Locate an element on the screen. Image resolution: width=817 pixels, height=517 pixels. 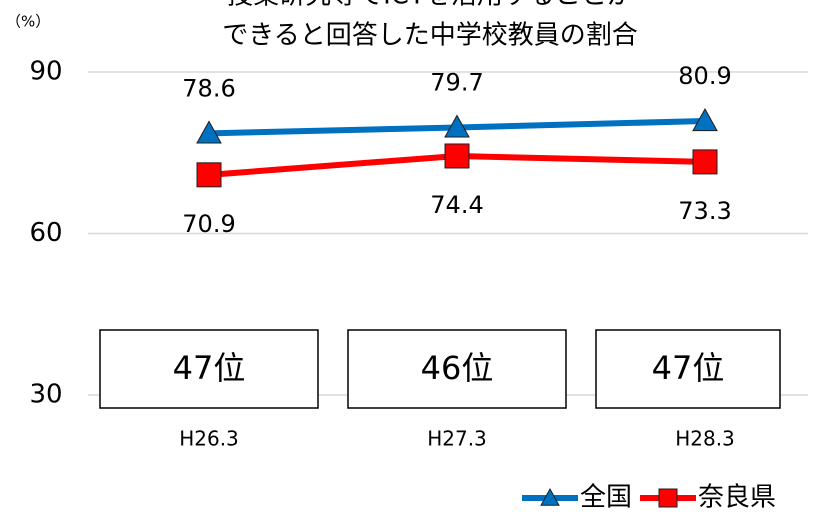
y-tick-label: 30 is located at coordinates (45, 395).